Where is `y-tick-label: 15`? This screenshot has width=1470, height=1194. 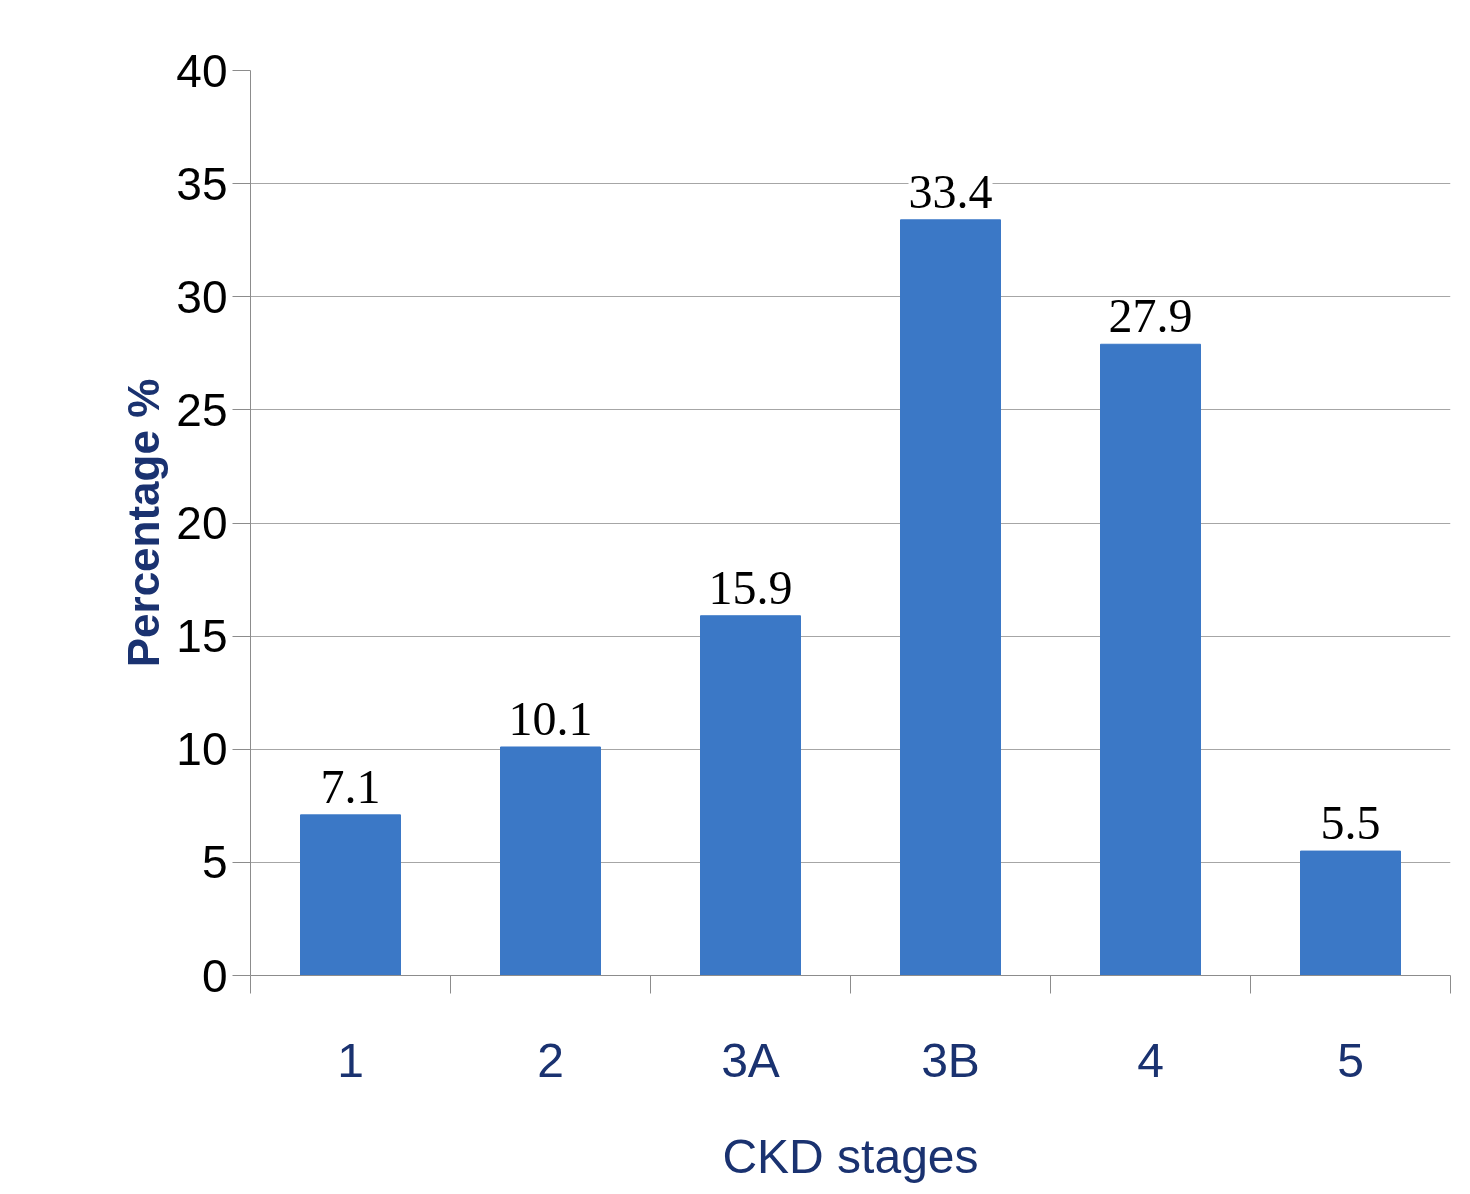
y-tick-label: 15 is located at coordinates (202, 636).